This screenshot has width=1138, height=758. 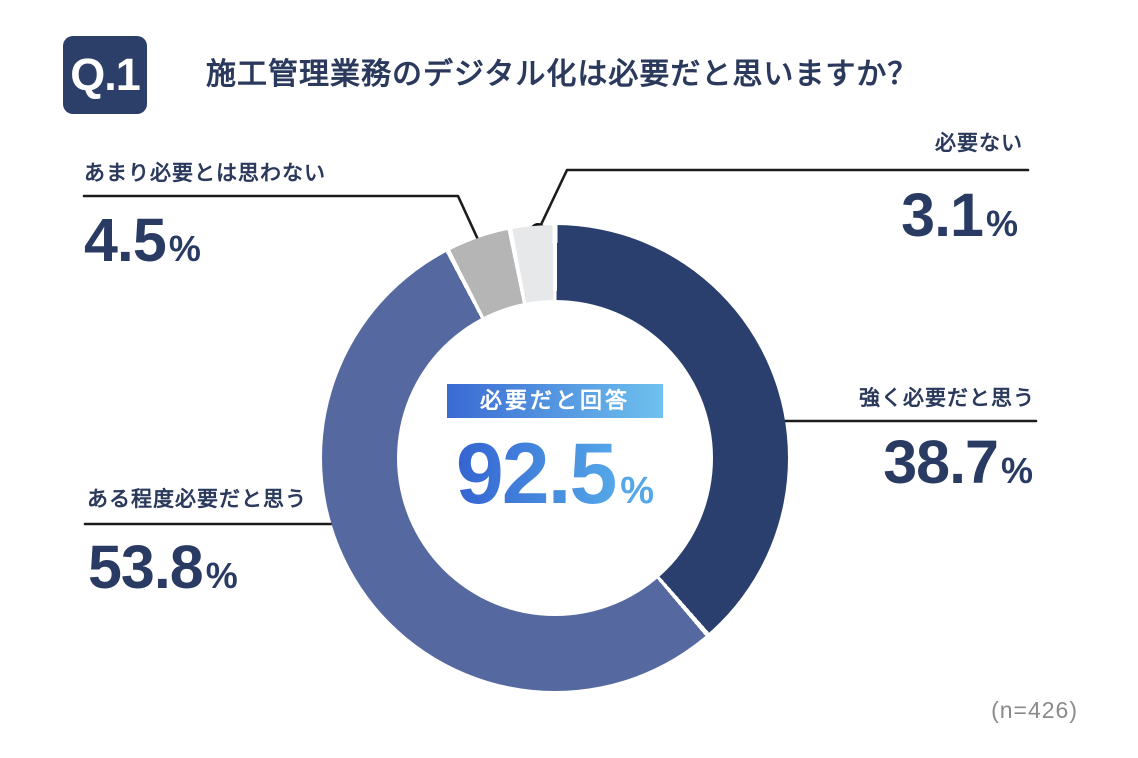 I want to click on segment-label-not-really-needed: あまり必要とは思わない, so click(x=205, y=173).